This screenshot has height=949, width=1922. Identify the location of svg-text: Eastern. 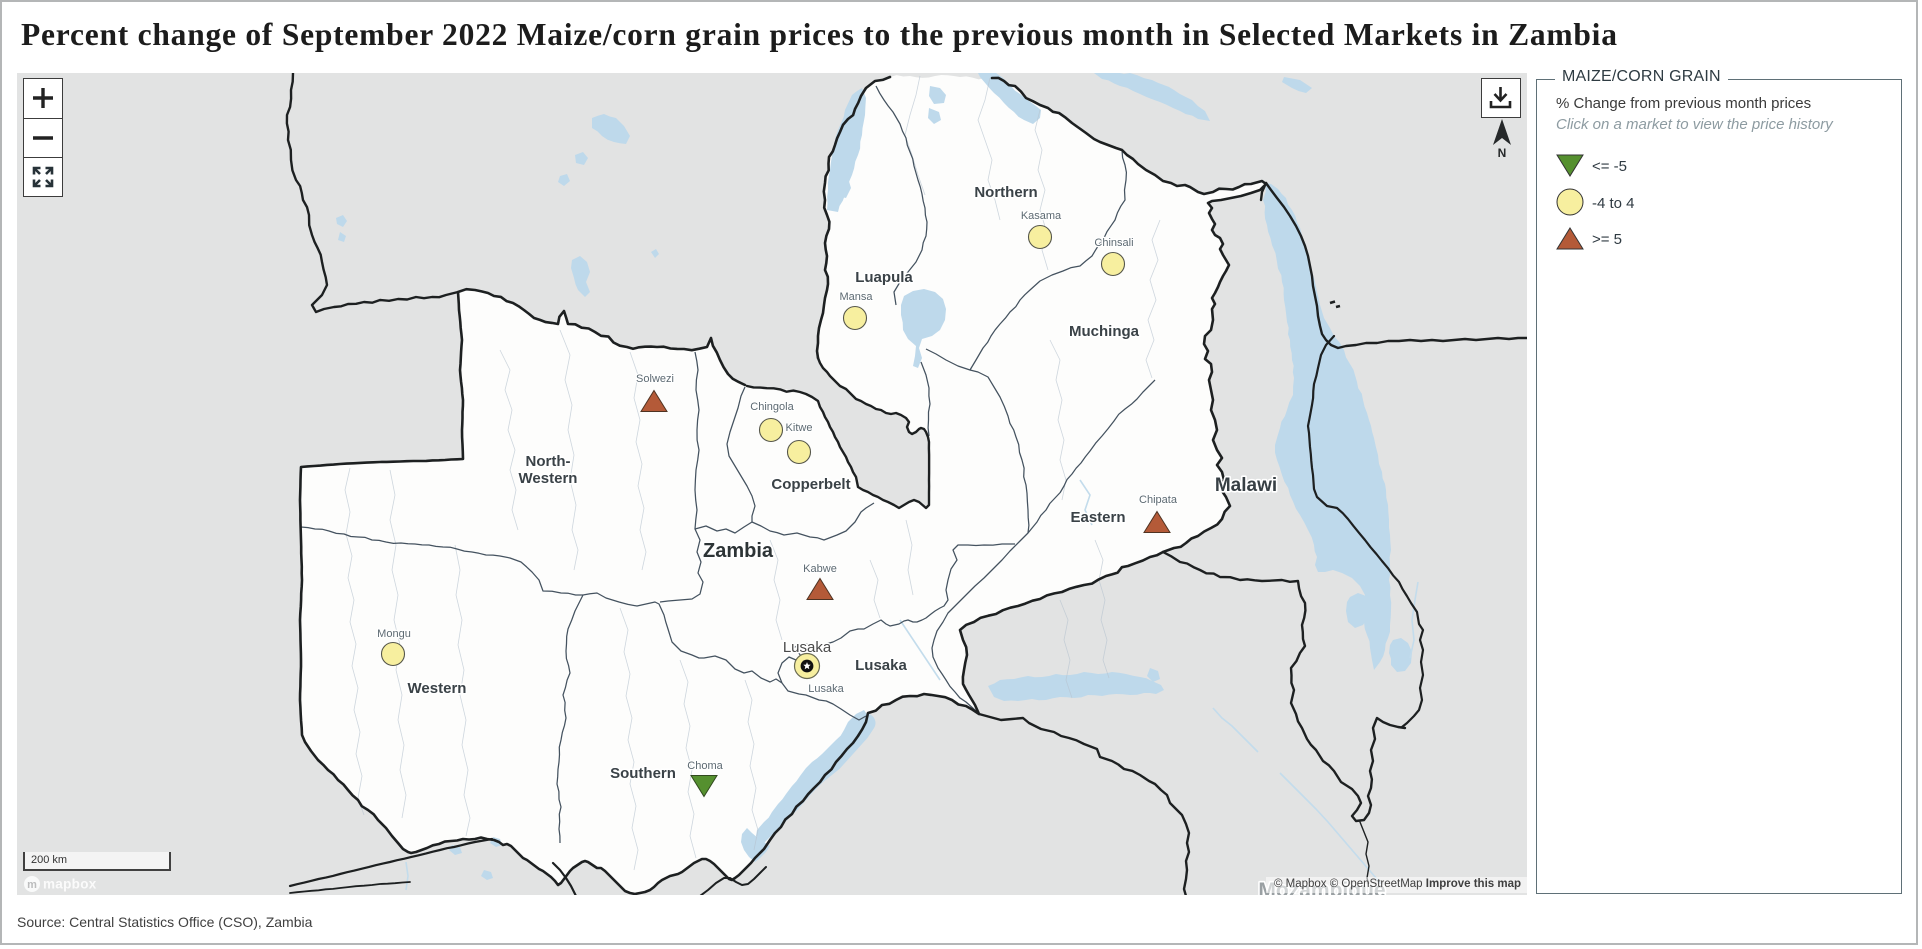
(1097, 517).